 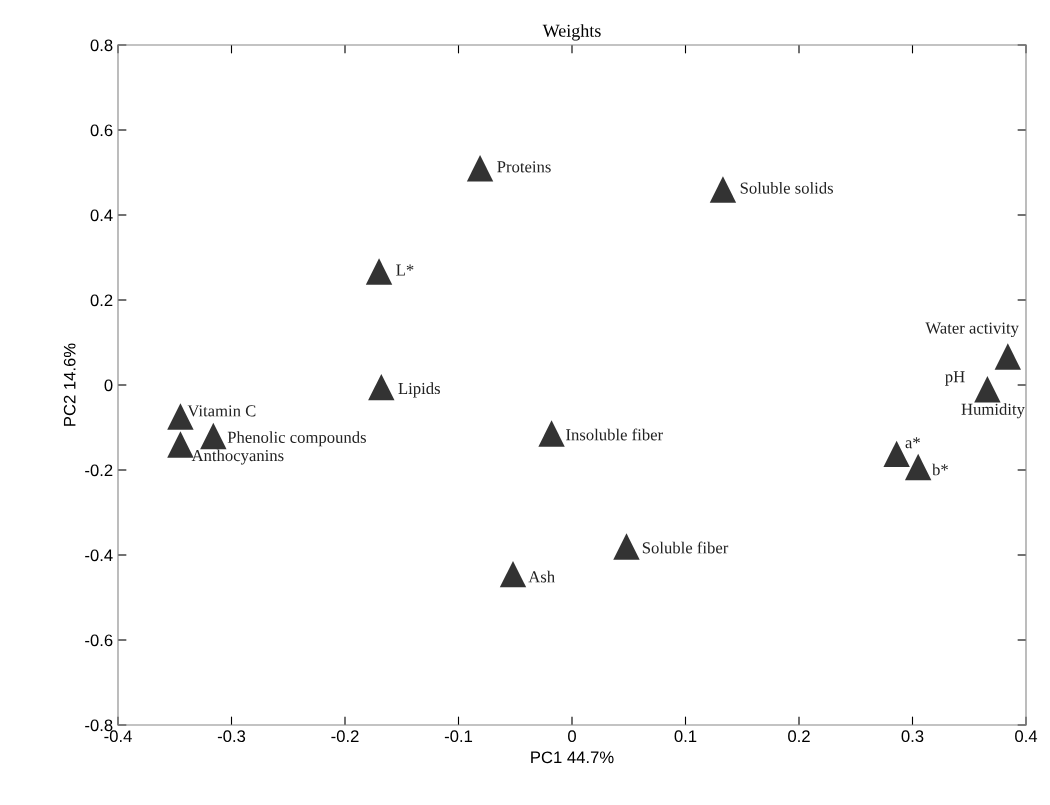 What do you see at coordinates (571, 32) in the screenshot?
I see `chart-title: Weights` at bounding box center [571, 32].